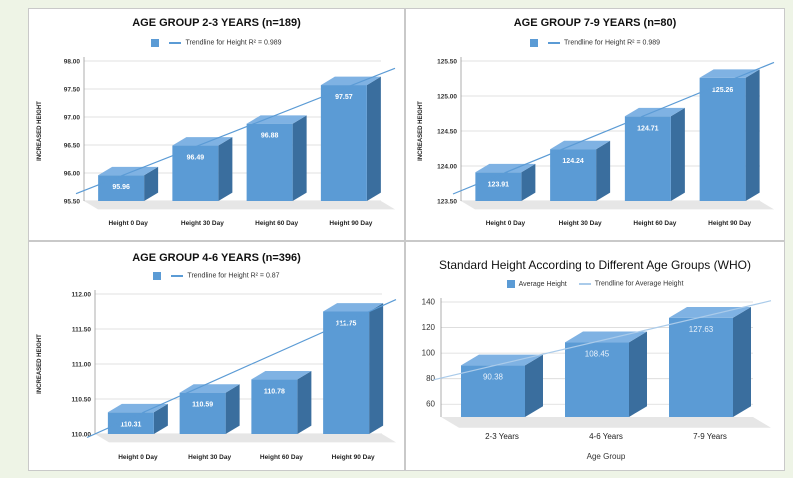  Describe the element at coordinates (346, 324) in the screenshot. I see `bar-value-label: 111.75` at that location.